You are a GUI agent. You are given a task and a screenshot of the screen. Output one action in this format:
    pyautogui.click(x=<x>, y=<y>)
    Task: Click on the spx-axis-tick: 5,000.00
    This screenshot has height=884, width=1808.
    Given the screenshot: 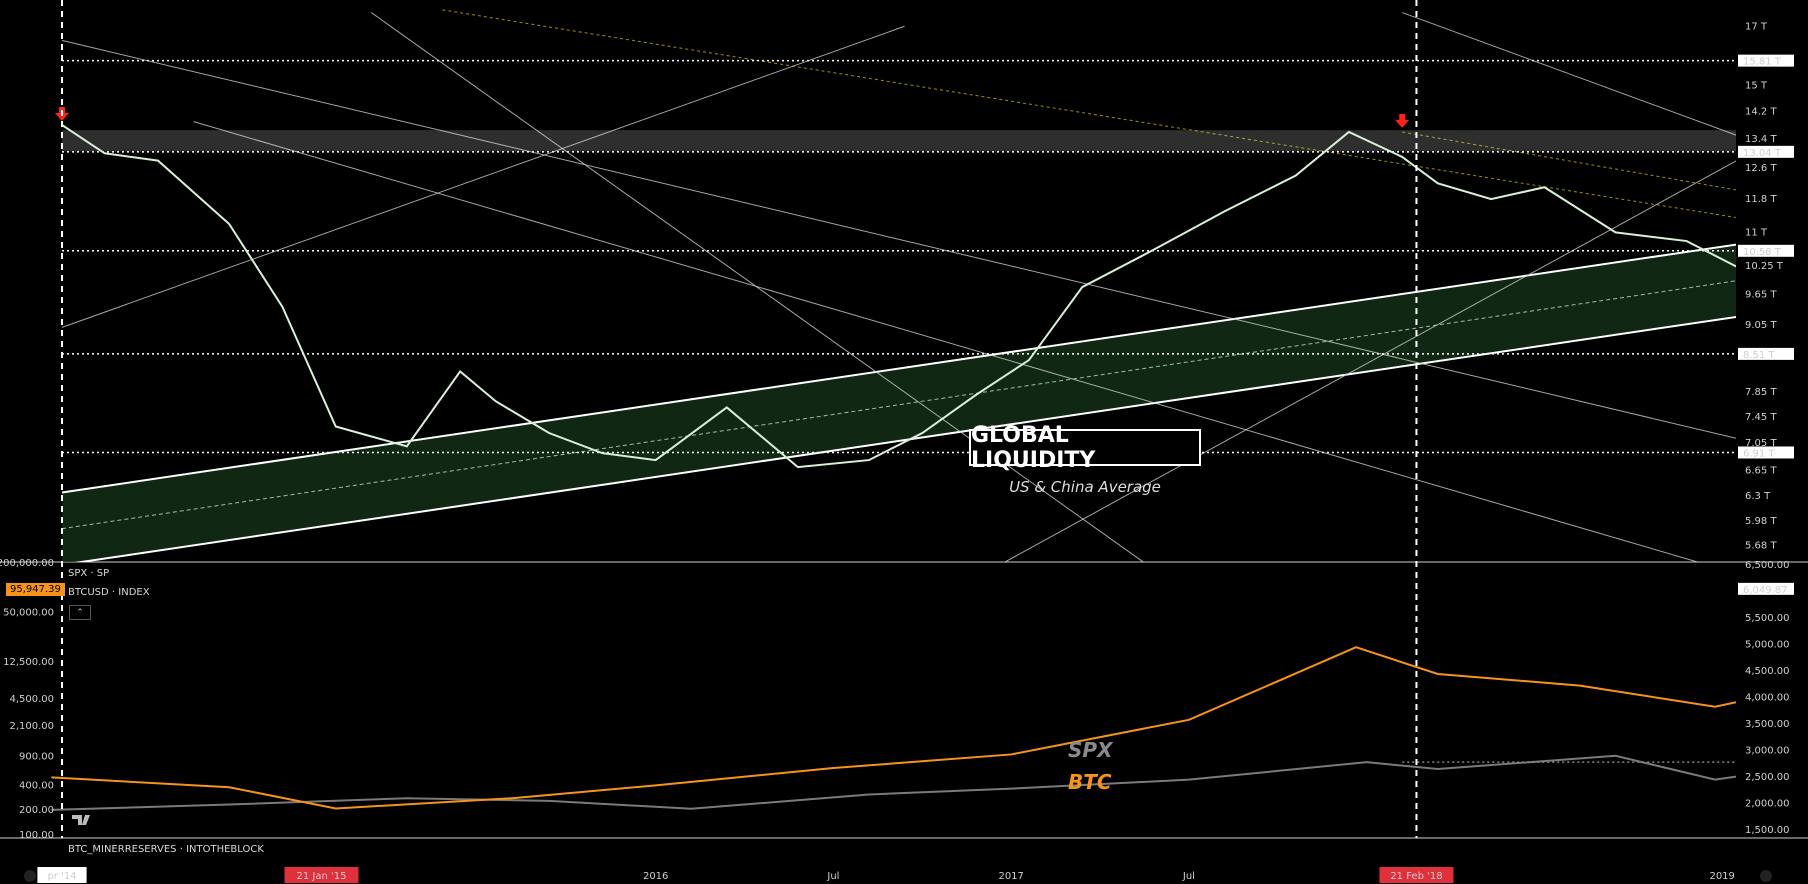 What is the action you would take?
    pyautogui.click(x=1767, y=645)
    